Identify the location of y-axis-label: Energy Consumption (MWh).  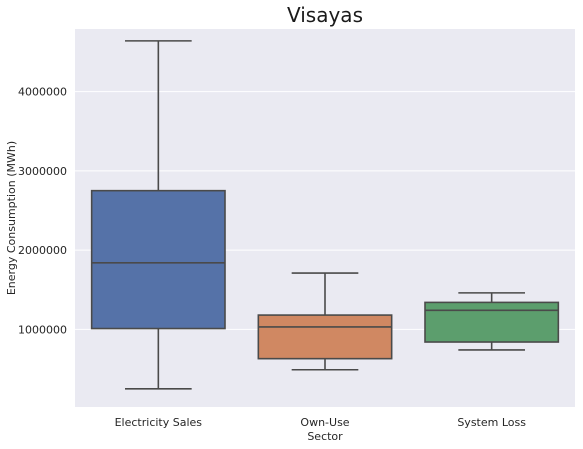
(11, 218).